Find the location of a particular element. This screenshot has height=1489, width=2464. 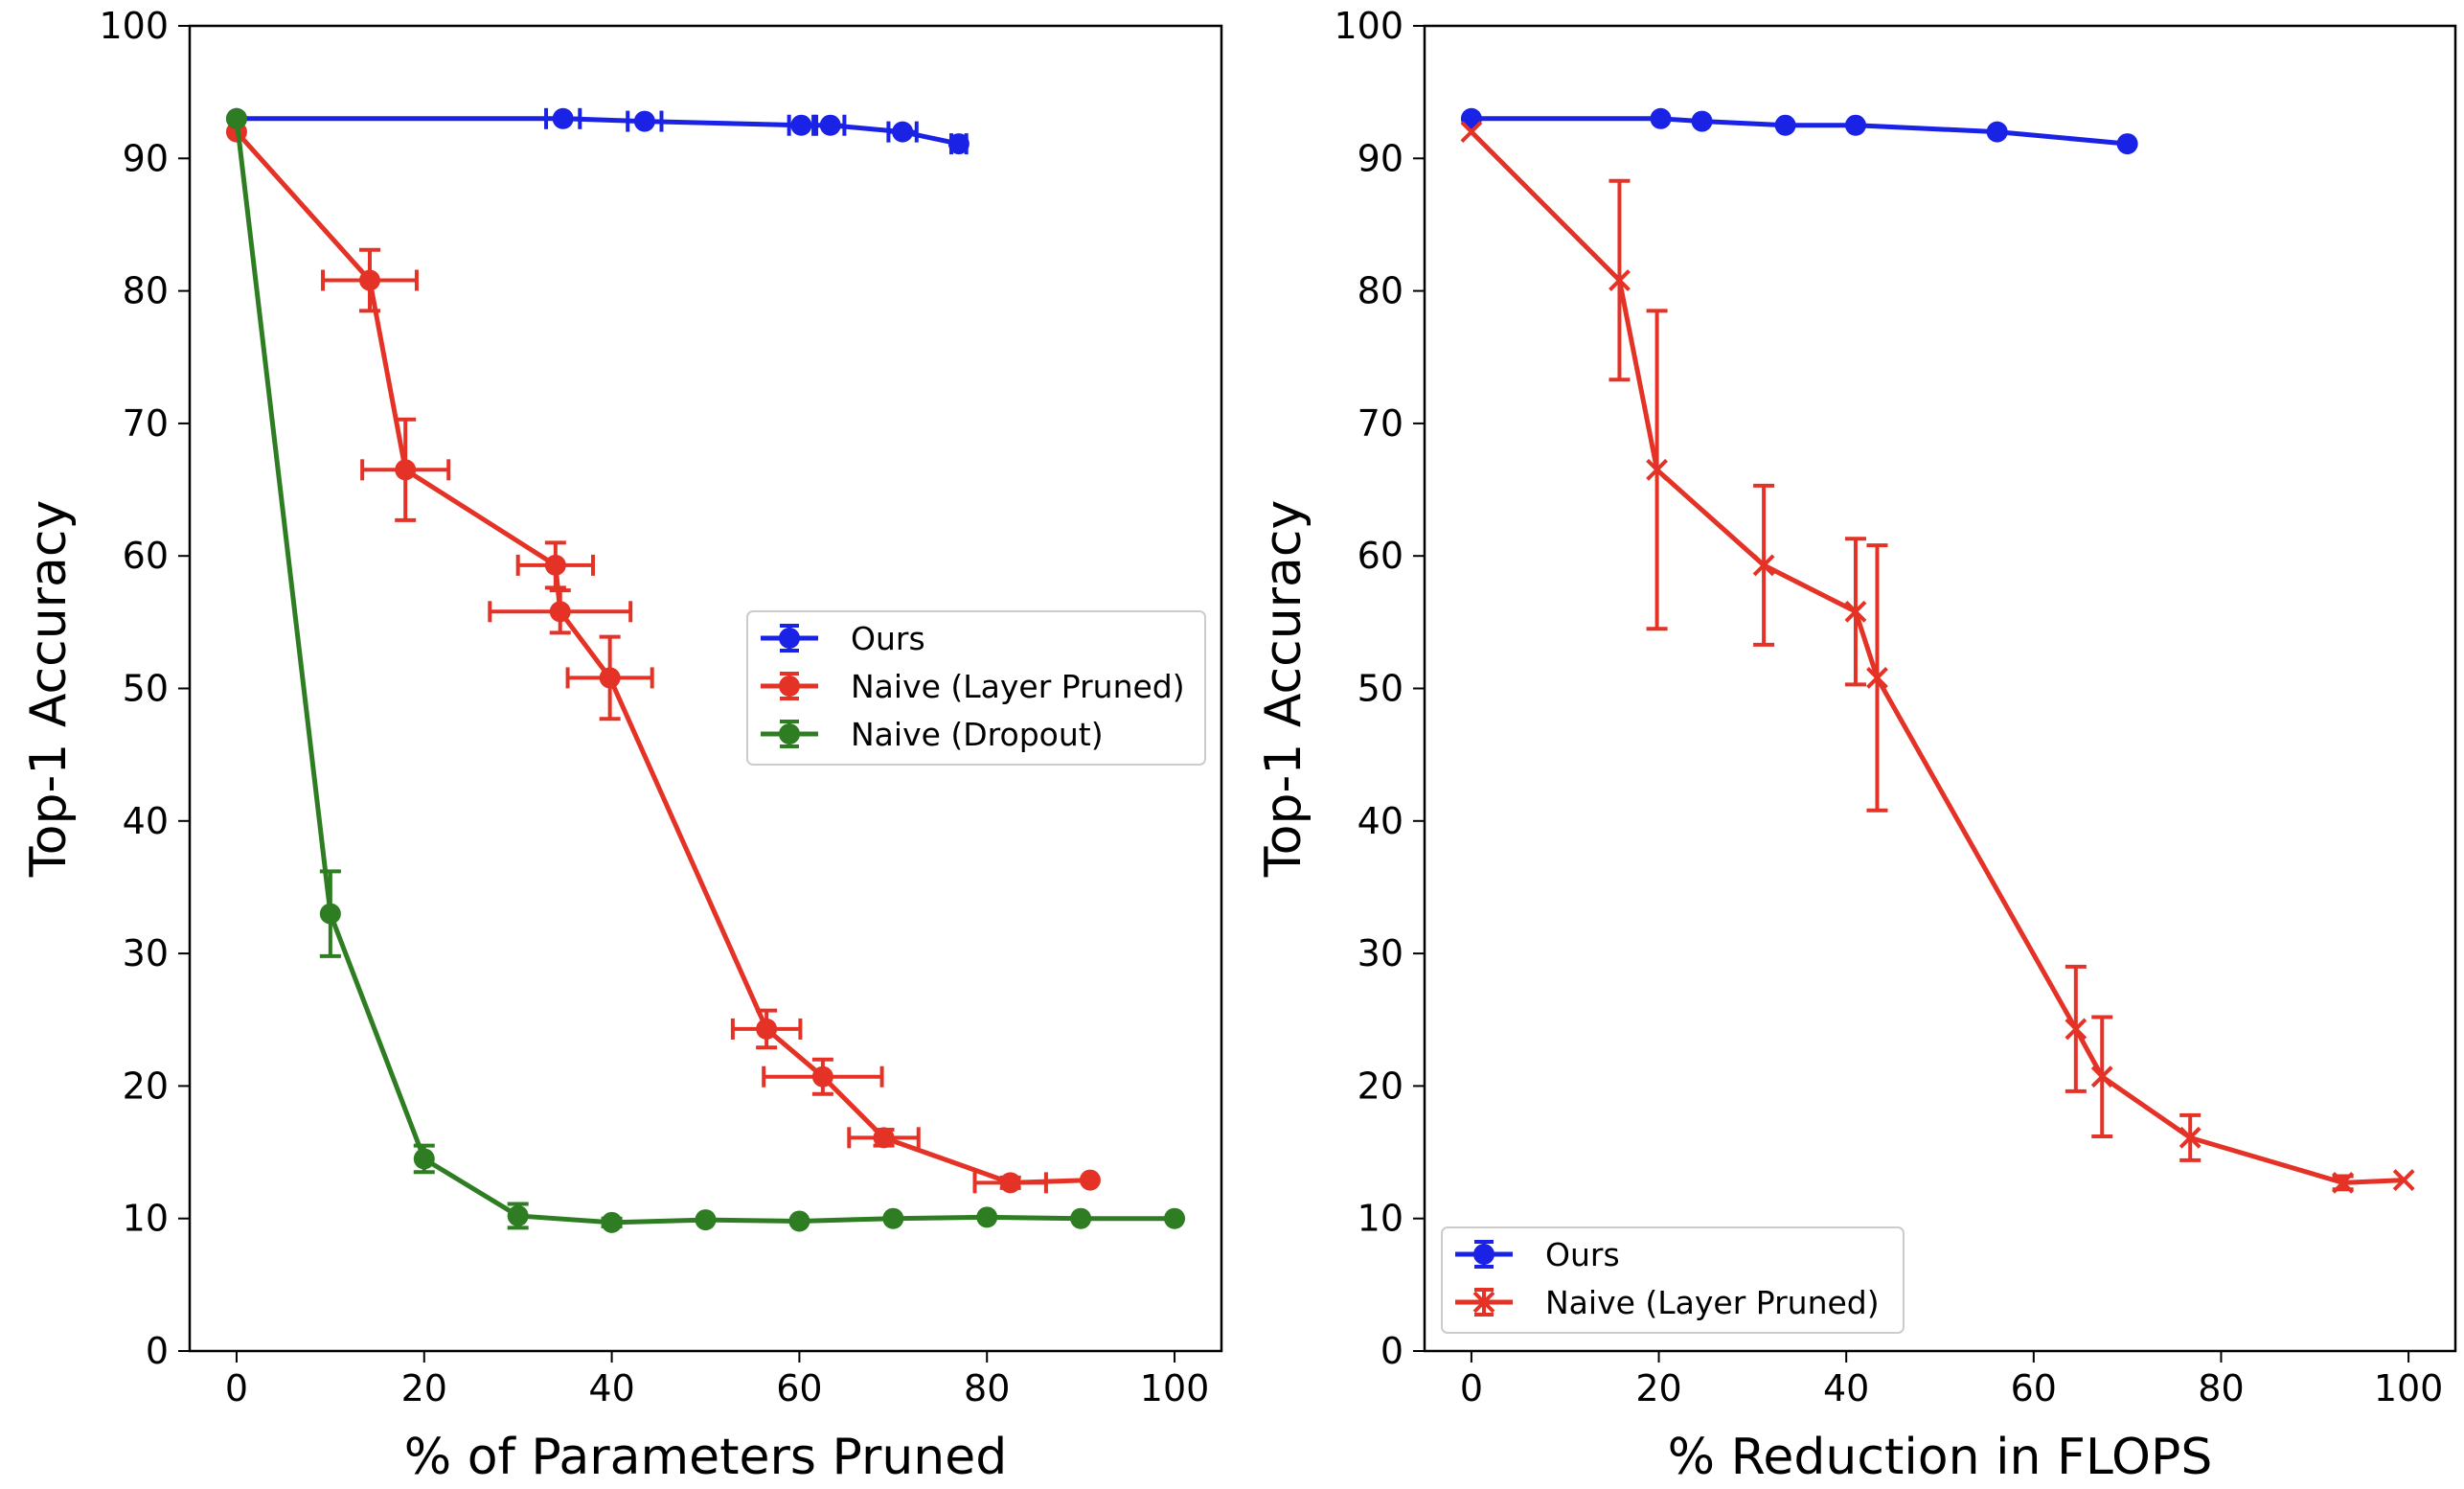

series-ours is located at coordinates (597, 131).